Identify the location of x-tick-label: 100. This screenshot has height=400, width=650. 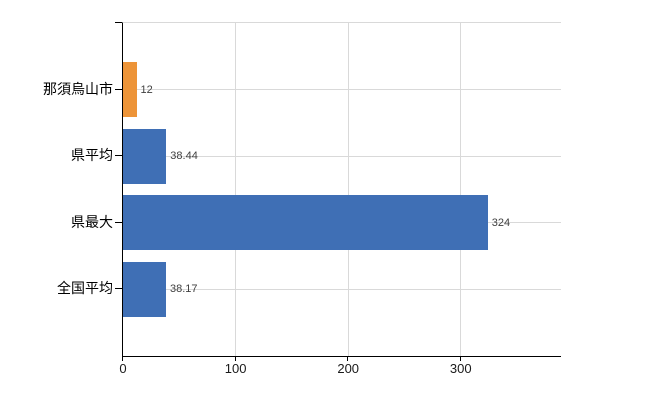
(235, 368).